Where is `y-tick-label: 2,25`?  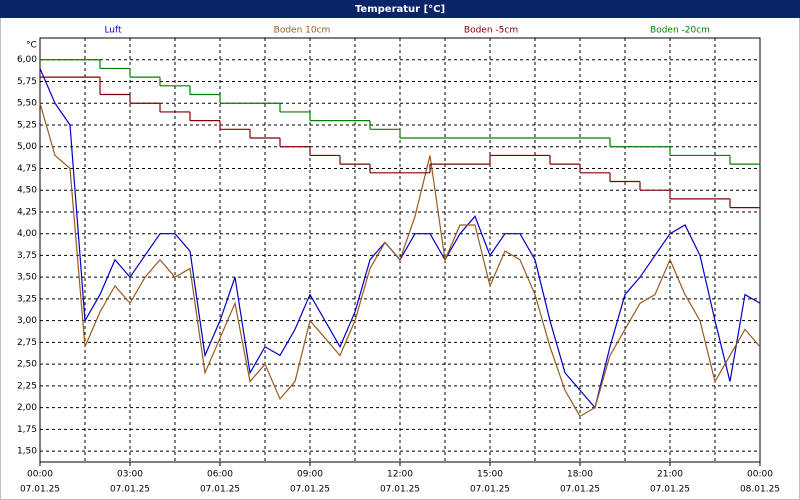 y-tick-label: 2,25 is located at coordinates (27, 386).